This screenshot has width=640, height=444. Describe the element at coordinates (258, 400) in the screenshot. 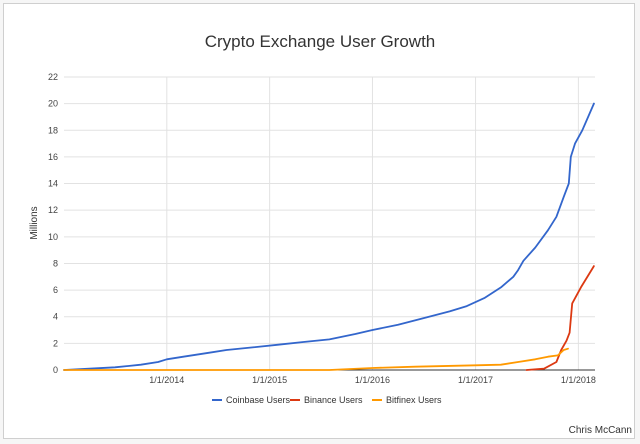

I see `coinbase-users-legend-label: Coinbase Users` at that location.